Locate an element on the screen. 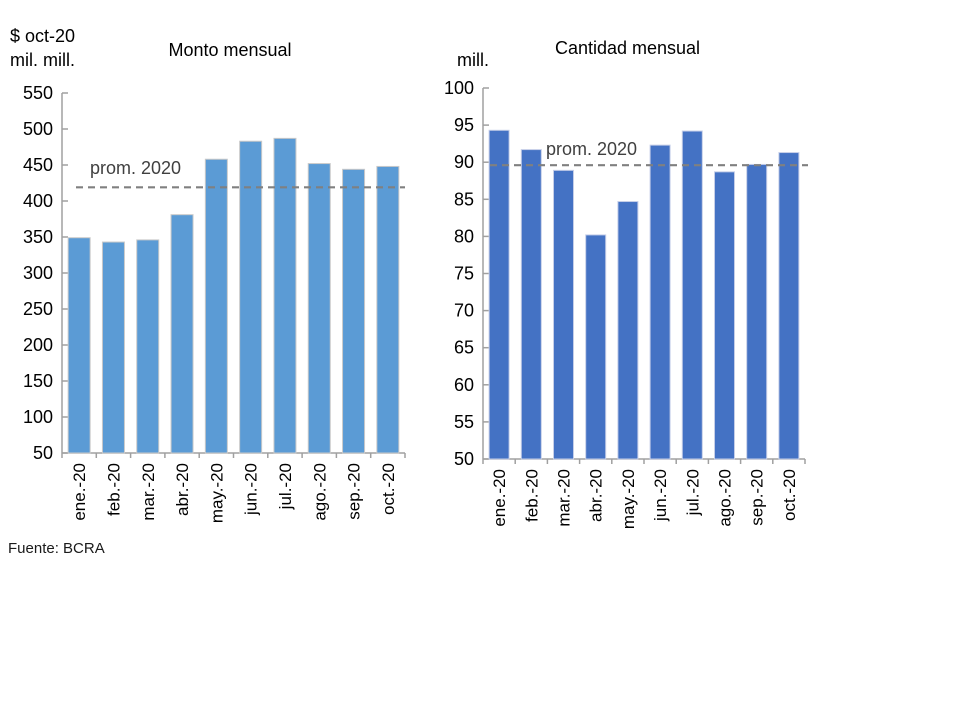  y-tick-label: 250 is located at coordinates (38, 309).